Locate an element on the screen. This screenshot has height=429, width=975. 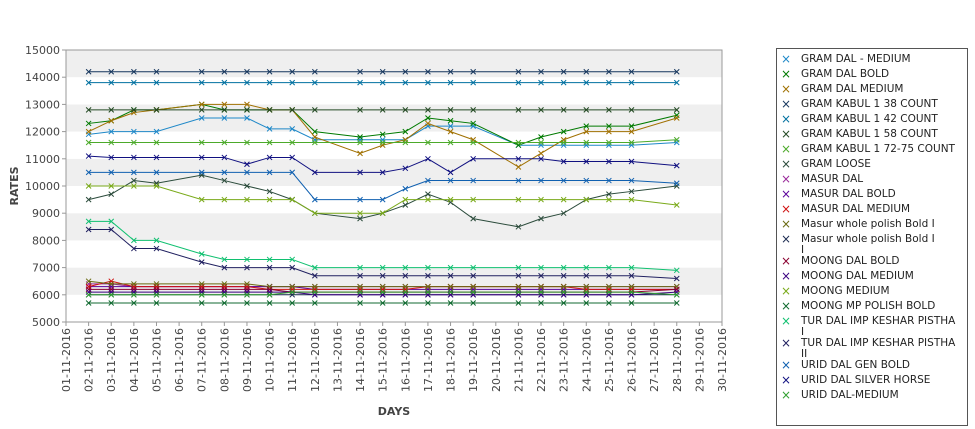
x-tick-label: 27-11-2016 is located at coordinates (654, 360).